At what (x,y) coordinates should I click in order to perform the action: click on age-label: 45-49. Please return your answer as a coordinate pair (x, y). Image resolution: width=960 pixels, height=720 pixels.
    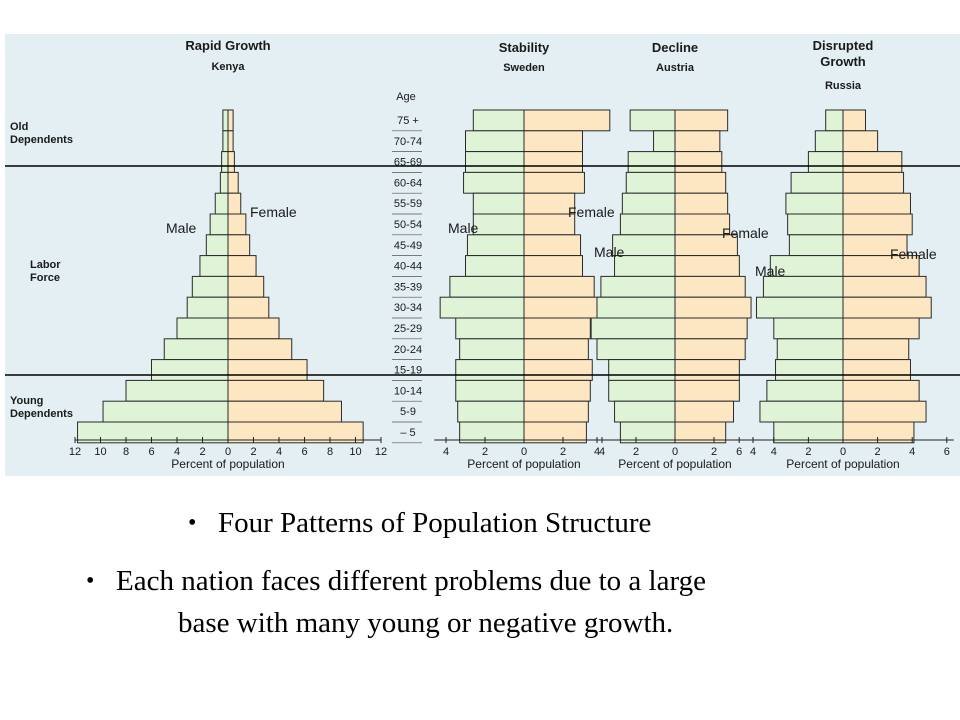
    Looking at the image, I should click on (408, 246).